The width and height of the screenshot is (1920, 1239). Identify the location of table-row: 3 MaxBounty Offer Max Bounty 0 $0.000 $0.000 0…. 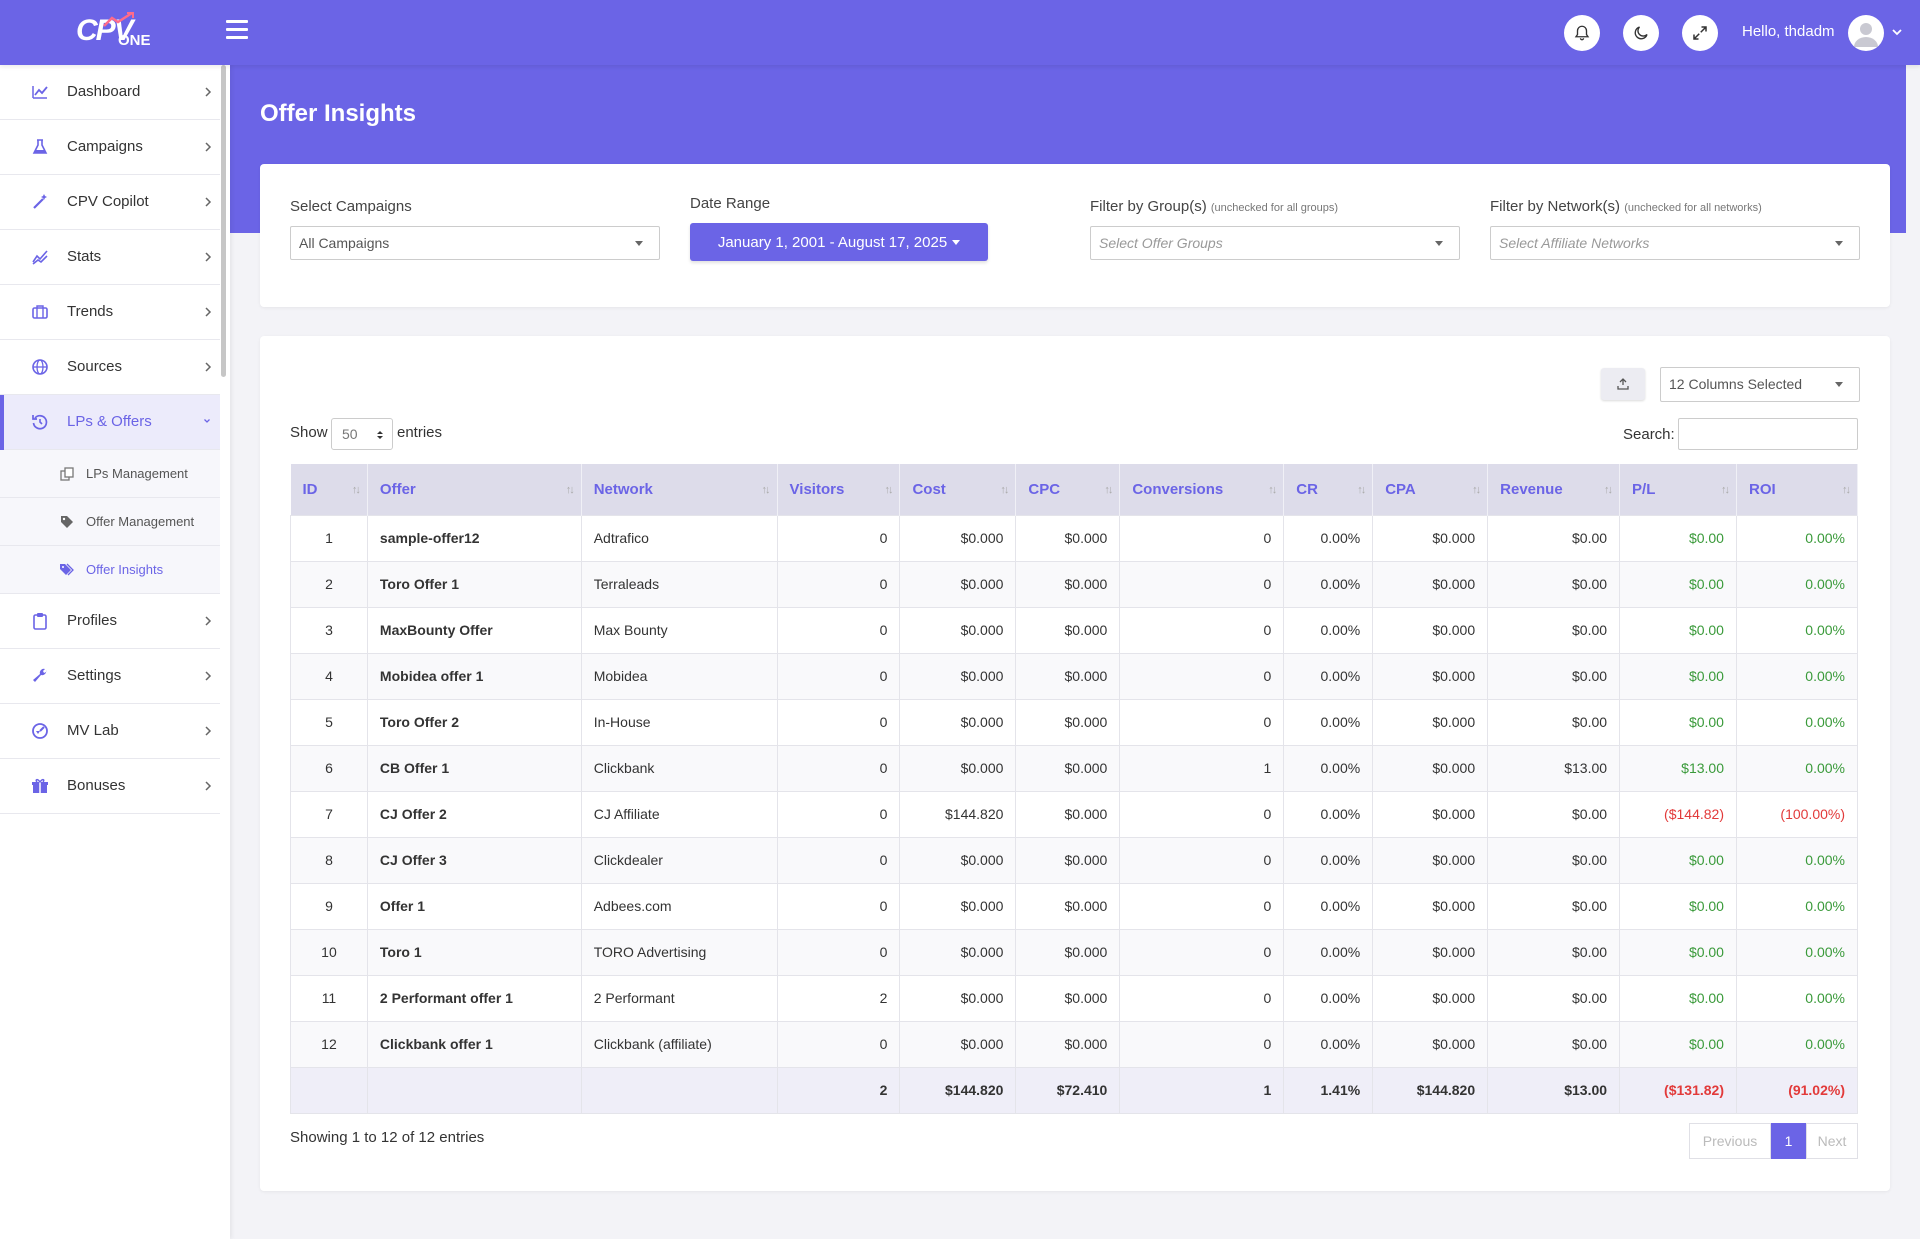
(1074, 630).